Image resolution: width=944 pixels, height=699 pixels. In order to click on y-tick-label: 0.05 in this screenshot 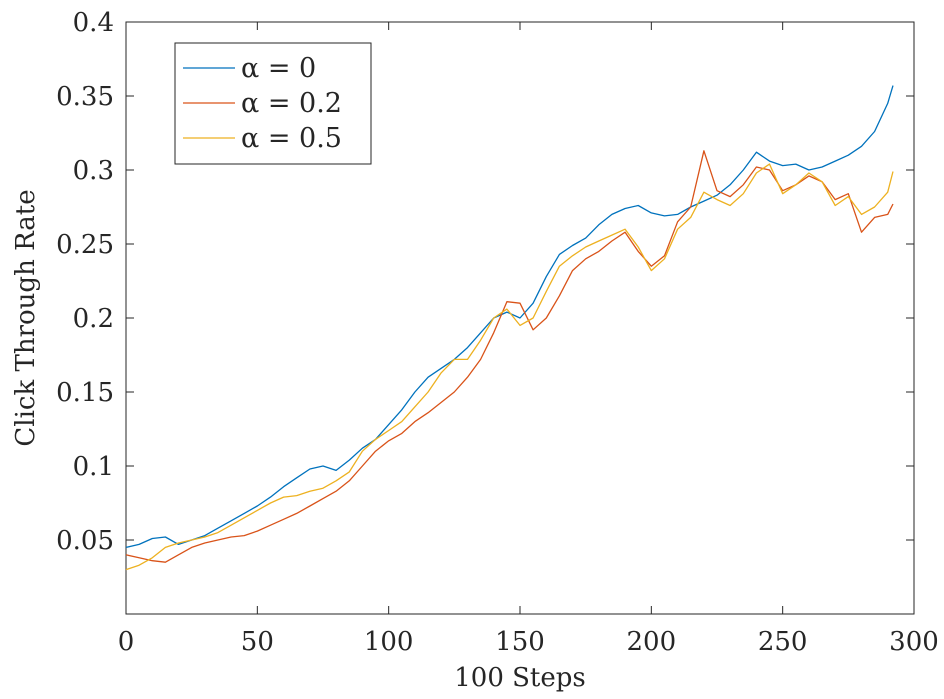, I will do `click(85, 541)`.